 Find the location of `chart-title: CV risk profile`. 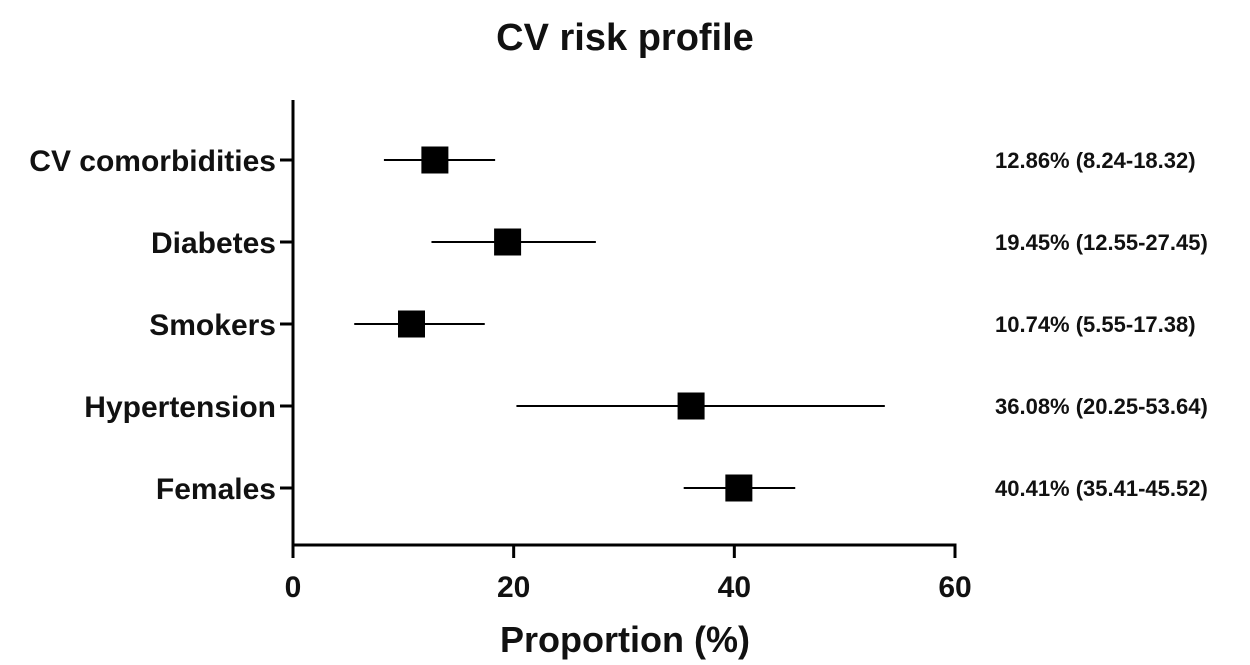

chart-title: CV risk profile is located at coordinates (625, 38).